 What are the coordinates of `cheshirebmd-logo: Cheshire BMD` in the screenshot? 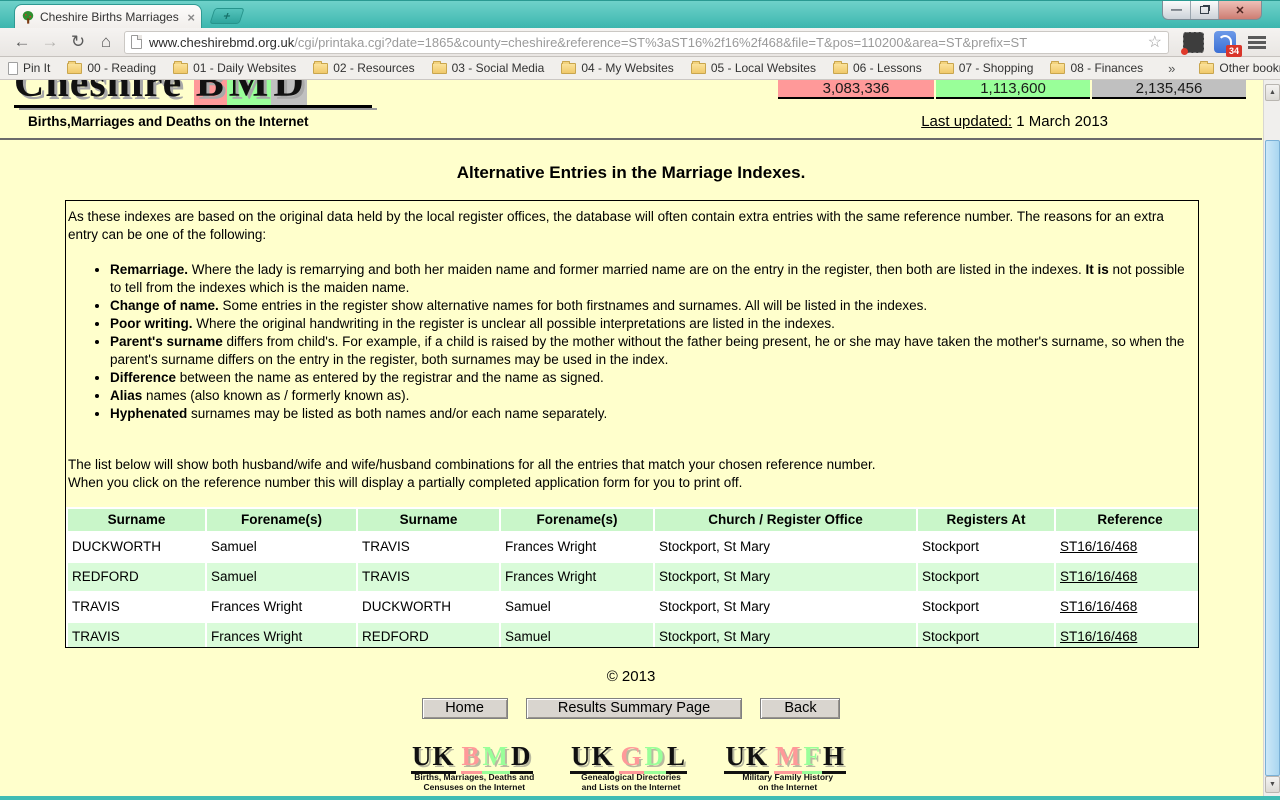 It's located at (193, 92).